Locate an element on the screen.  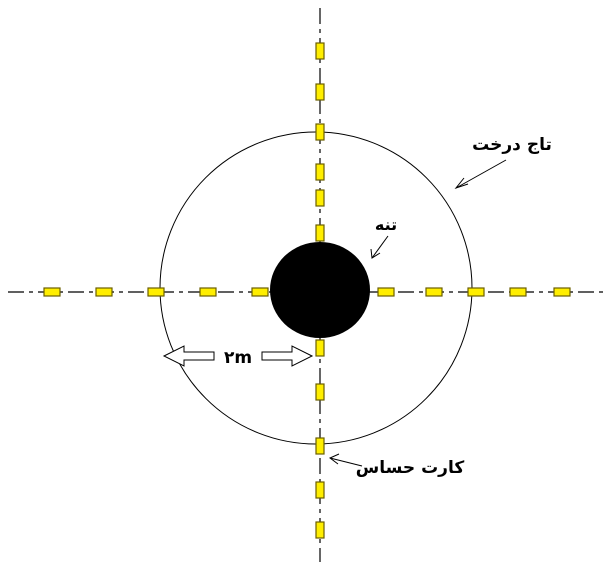
distance-arrow-left is located at coordinates (188, 356).